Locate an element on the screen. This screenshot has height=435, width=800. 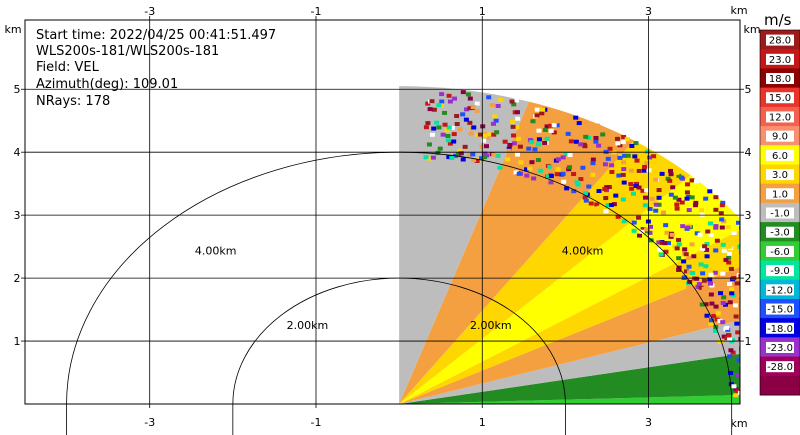
colorbar-level-label: -15.0 is located at coordinates (780, 310).